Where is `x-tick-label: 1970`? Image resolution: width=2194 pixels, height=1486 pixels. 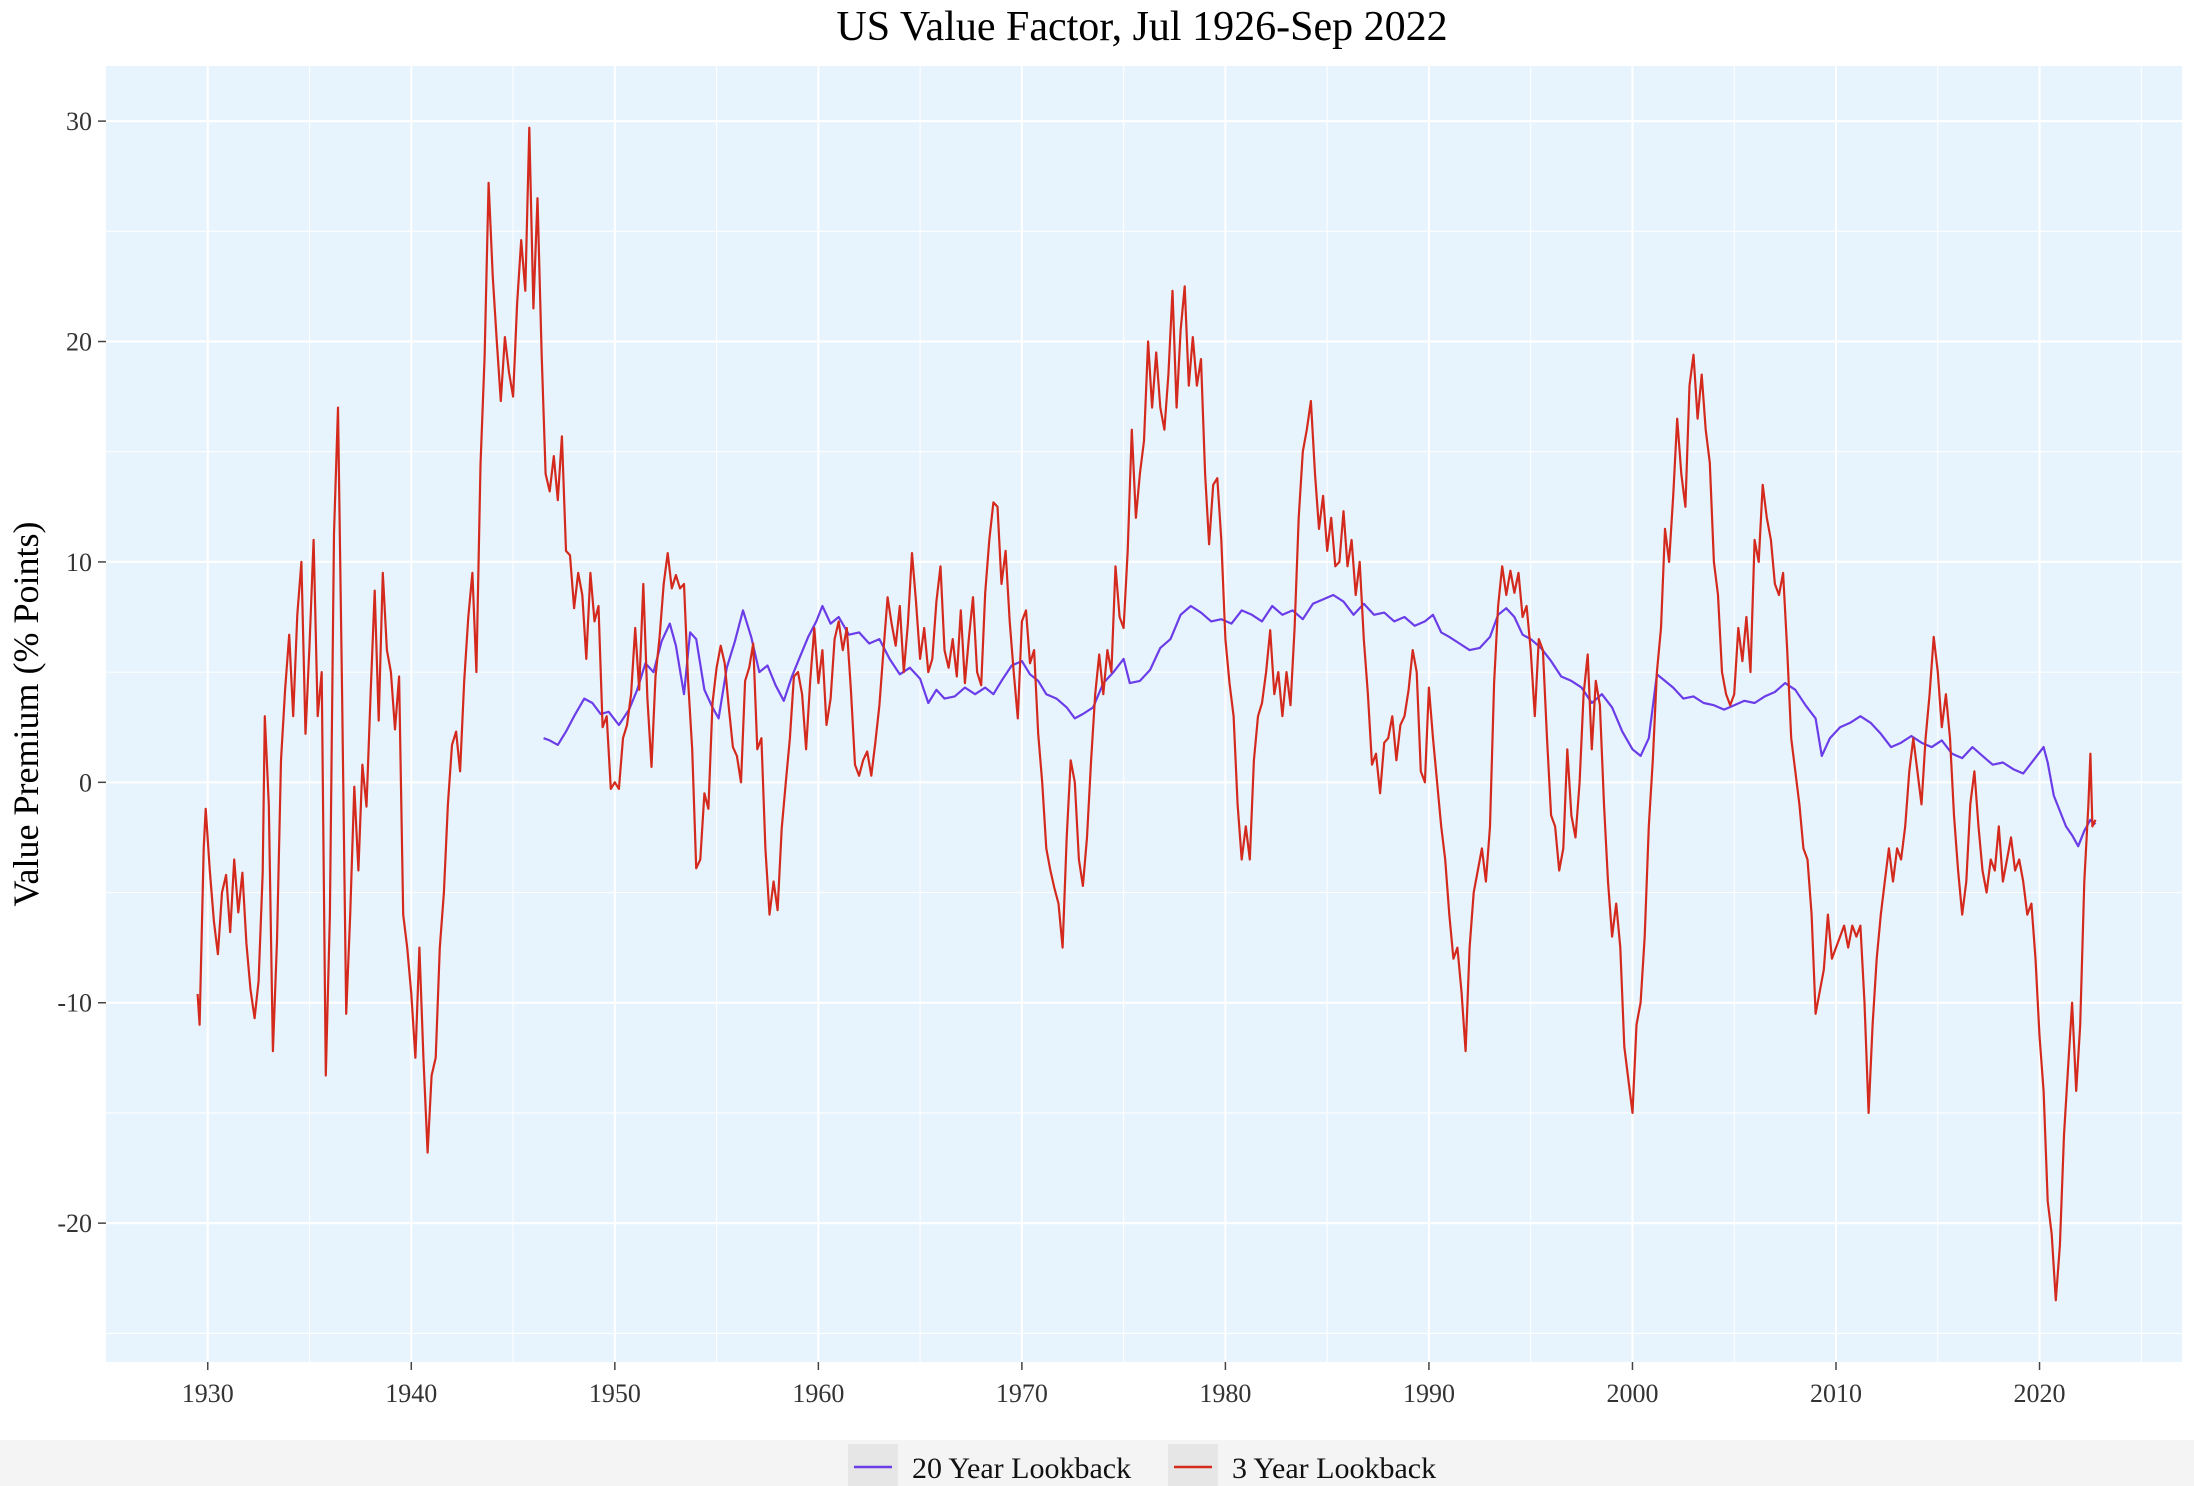 x-tick-label: 1970 is located at coordinates (1022, 1393).